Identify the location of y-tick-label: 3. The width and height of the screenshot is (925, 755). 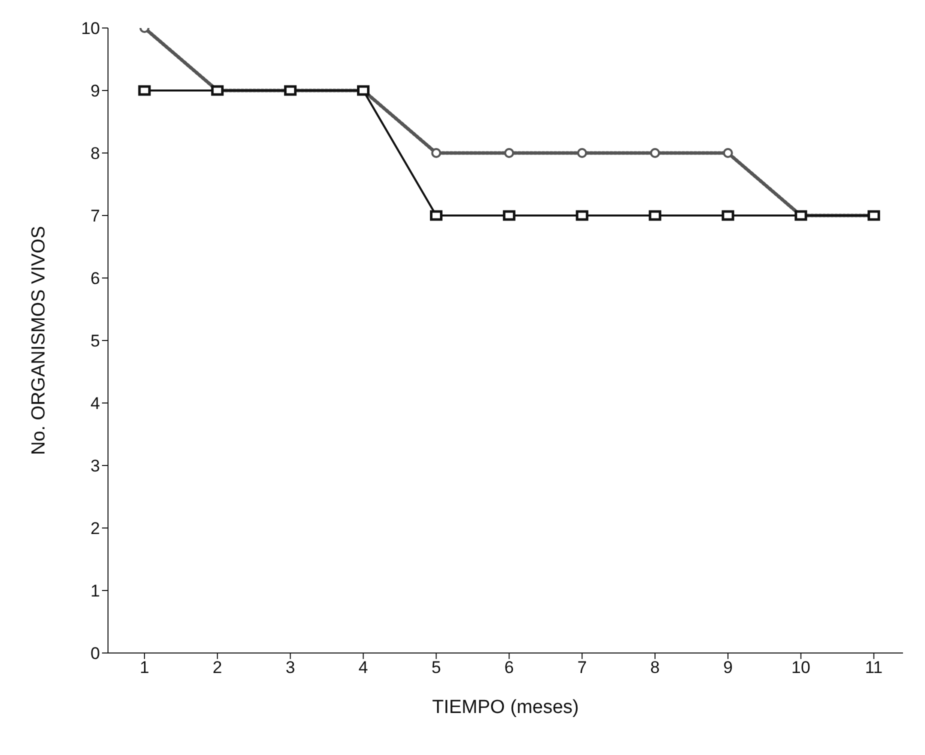
(95, 466).